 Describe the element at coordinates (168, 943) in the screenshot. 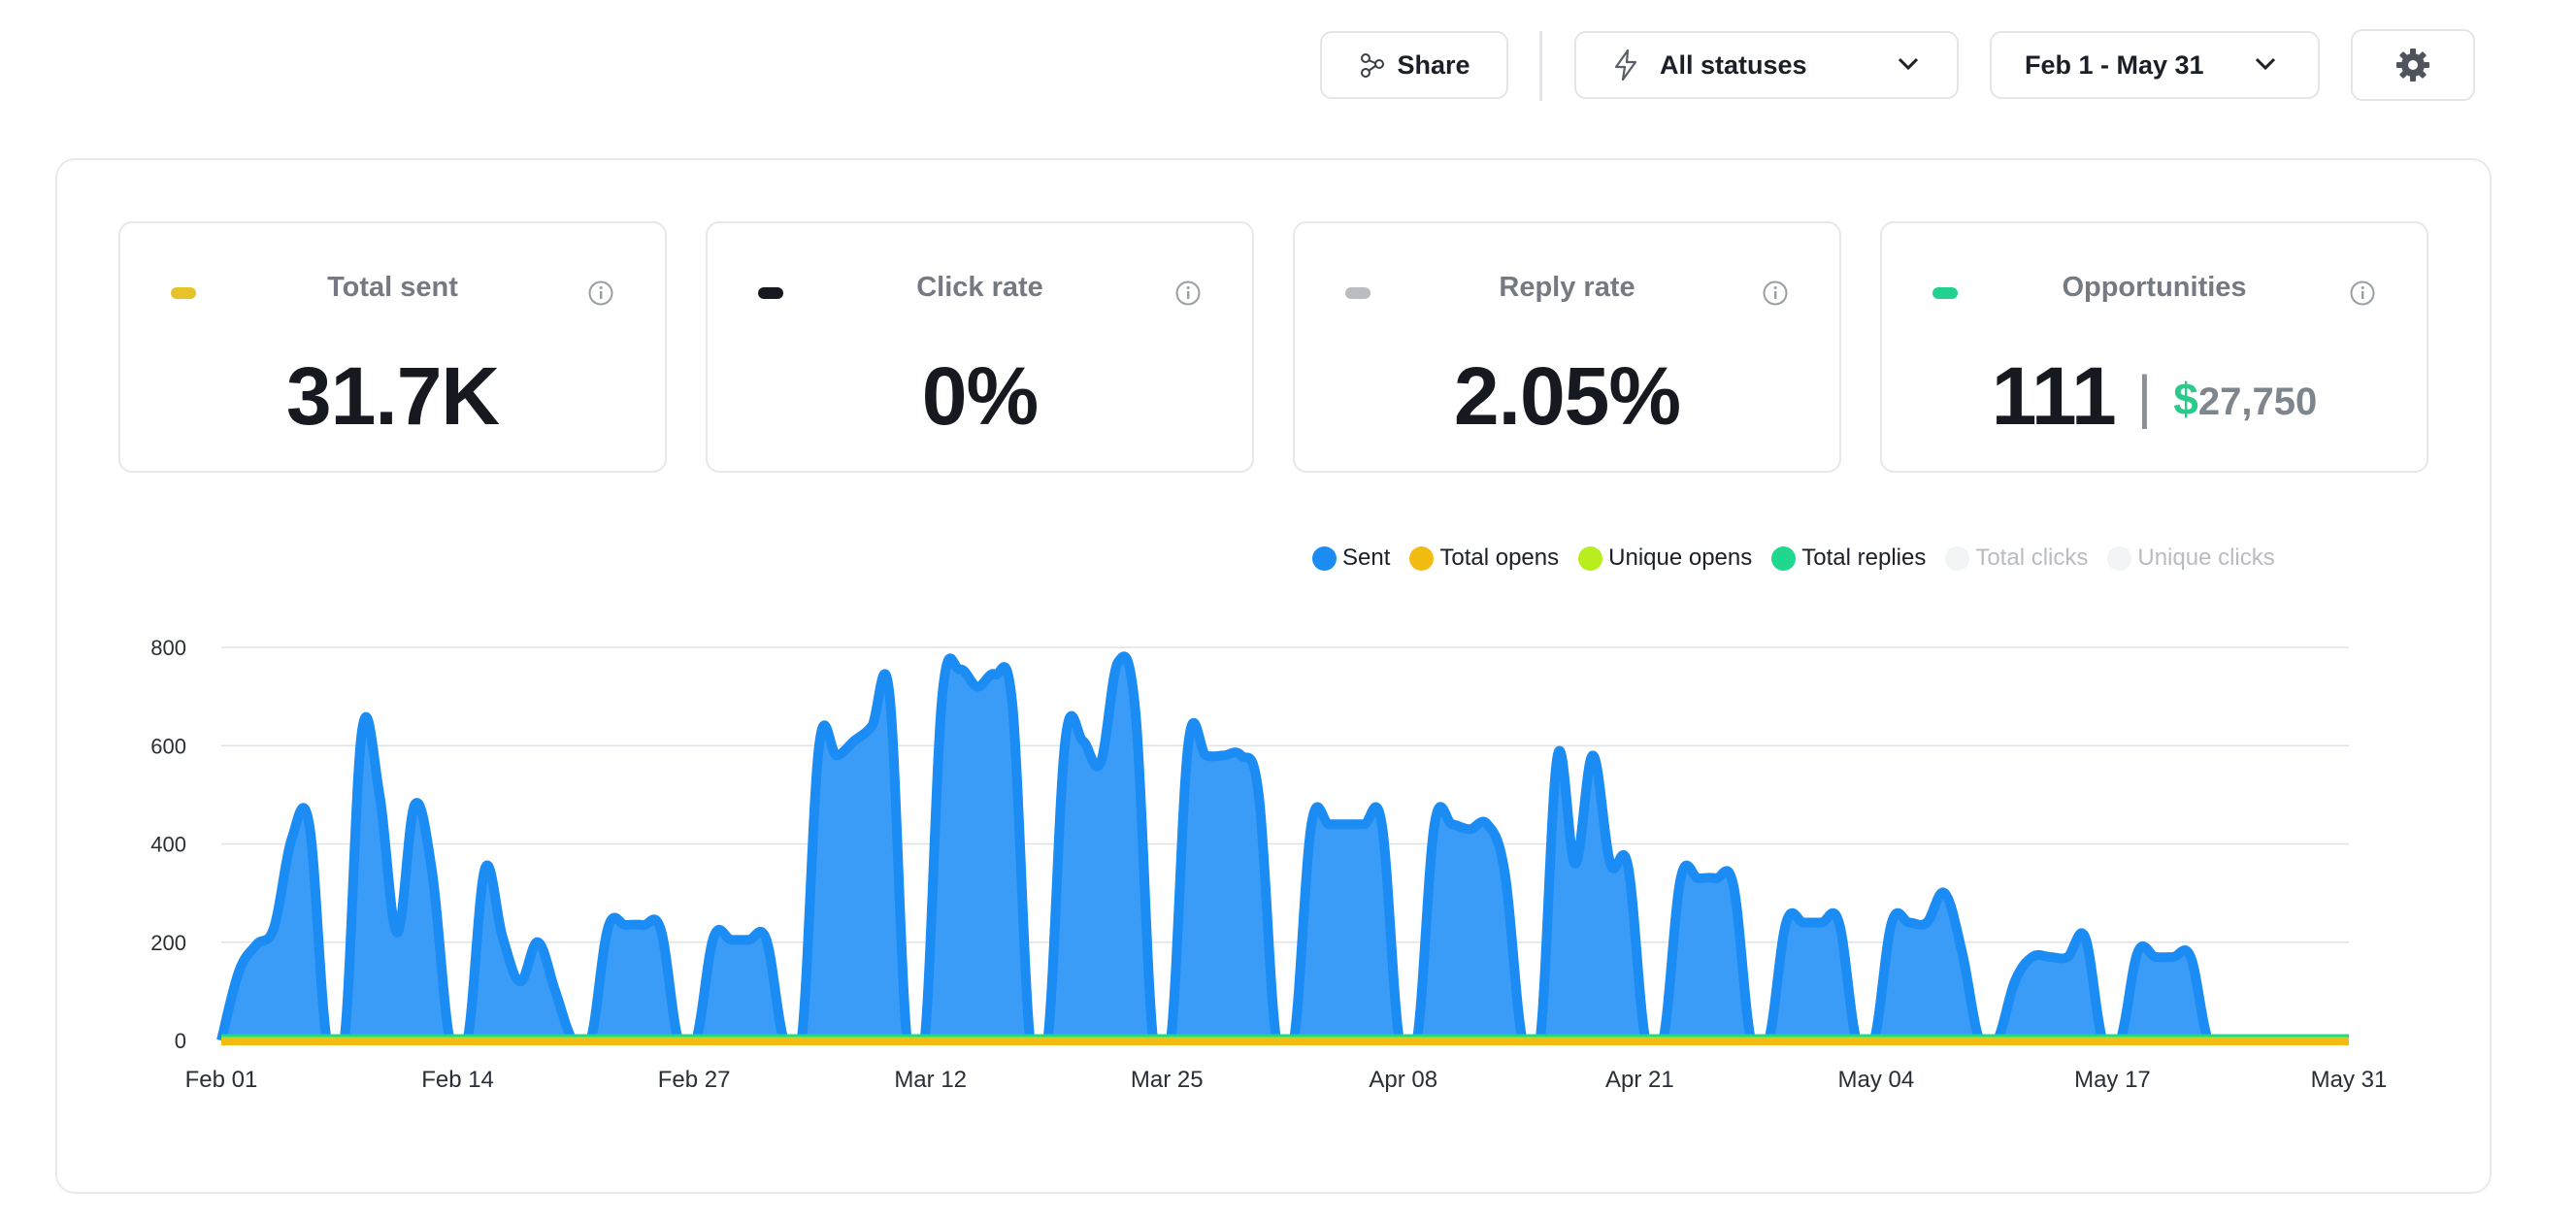

I see `y-tick-label: 200` at that location.